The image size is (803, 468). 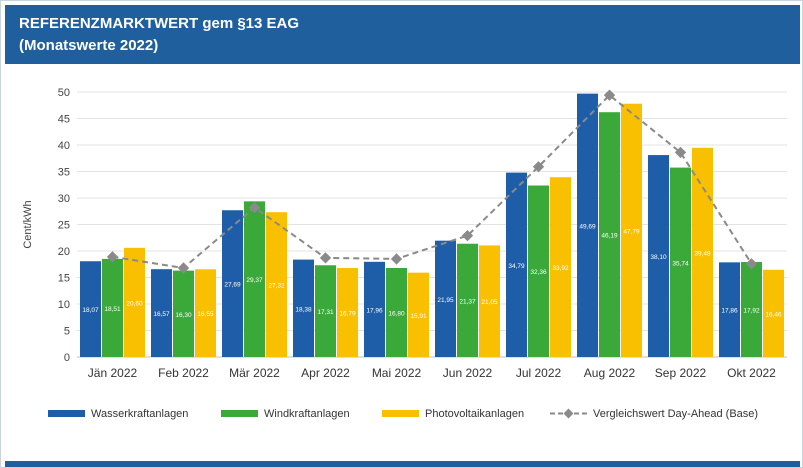 I want to click on data-label: 32,36, so click(x=538, y=272).